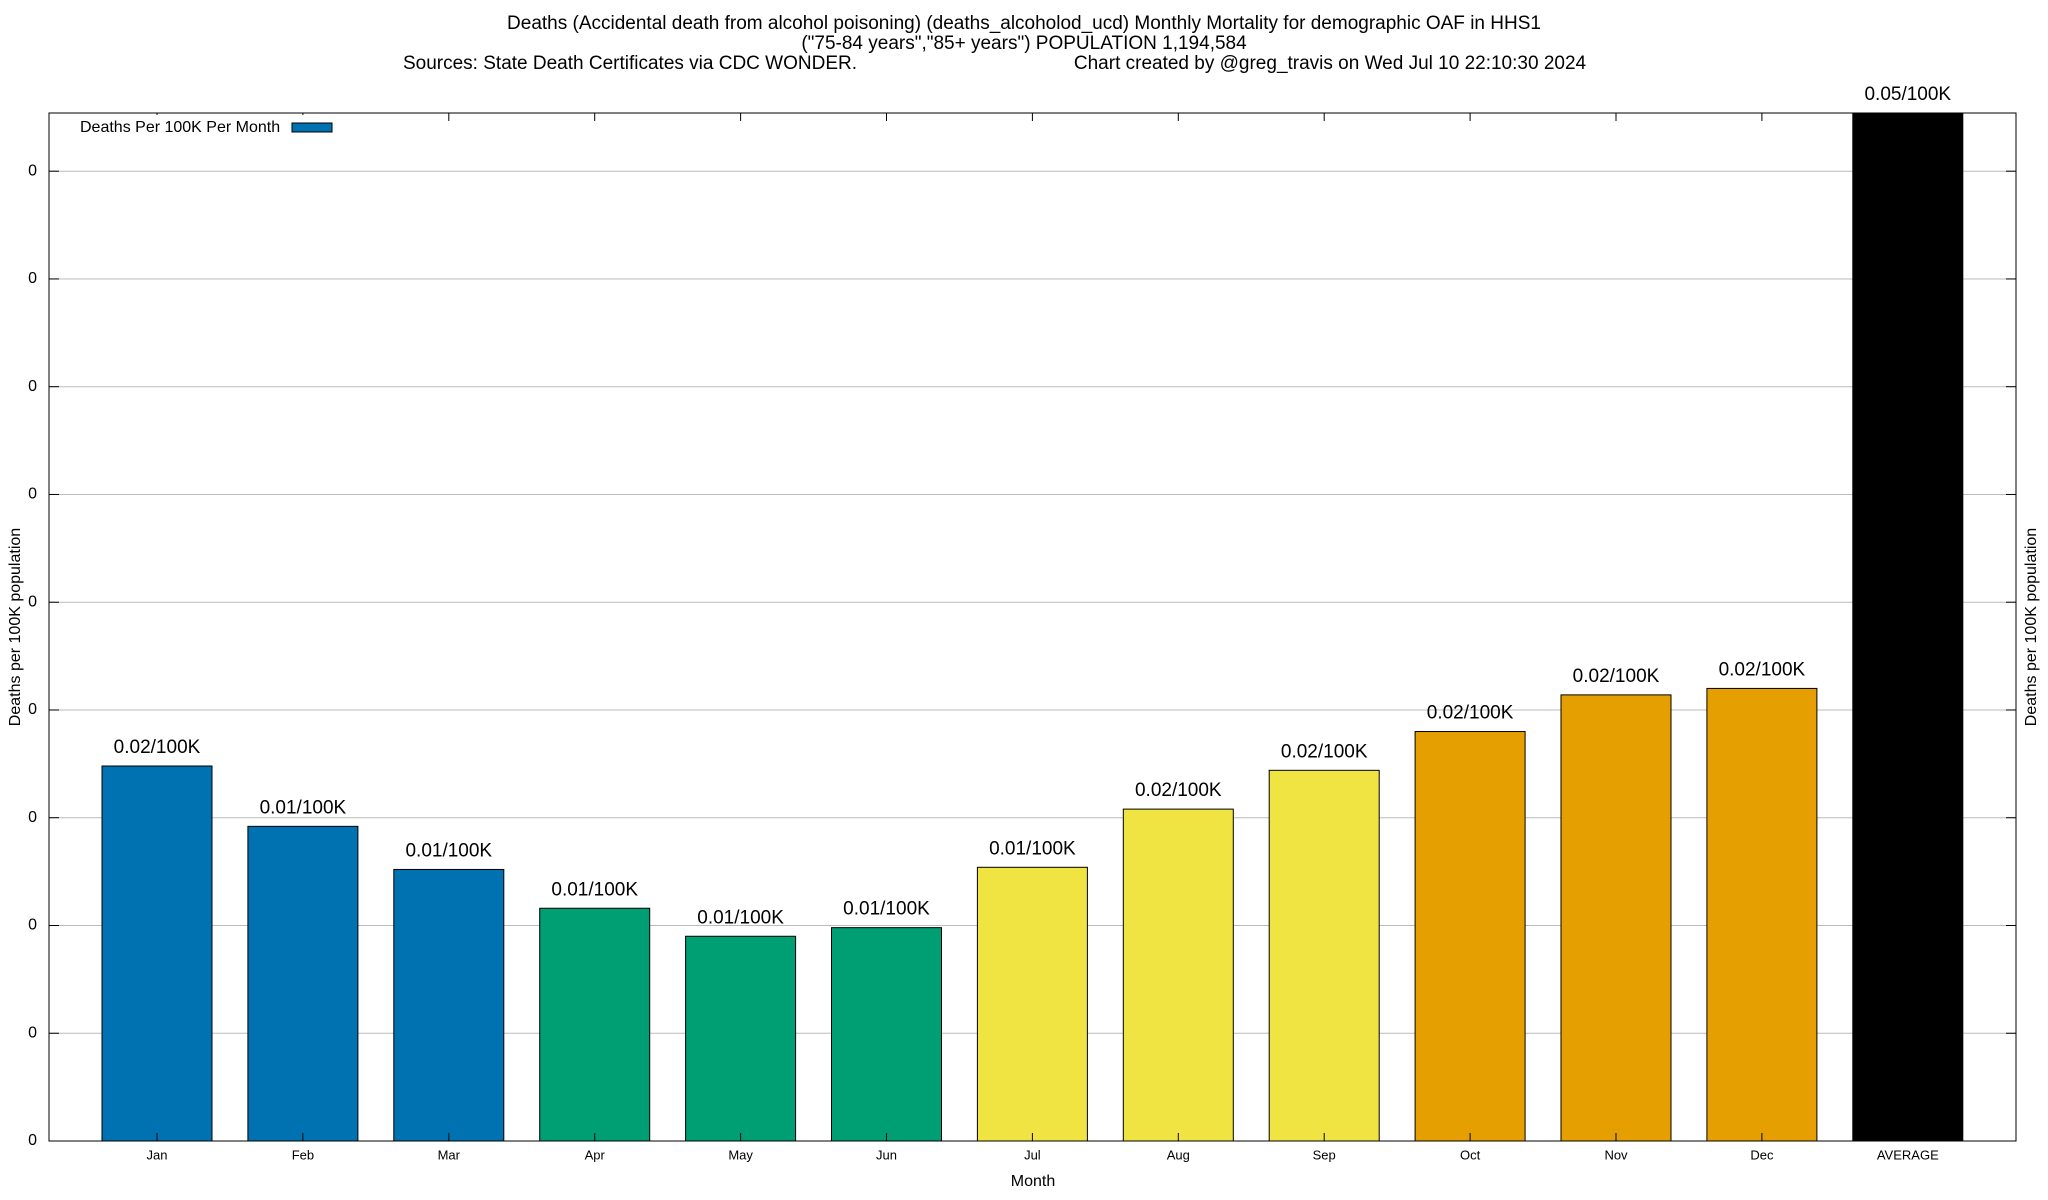 The width and height of the screenshot is (2048, 1200). What do you see at coordinates (1762, 1154) in the screenshot?
I see `x-tick-label: Dec` at bounding box center [1762, 1154].